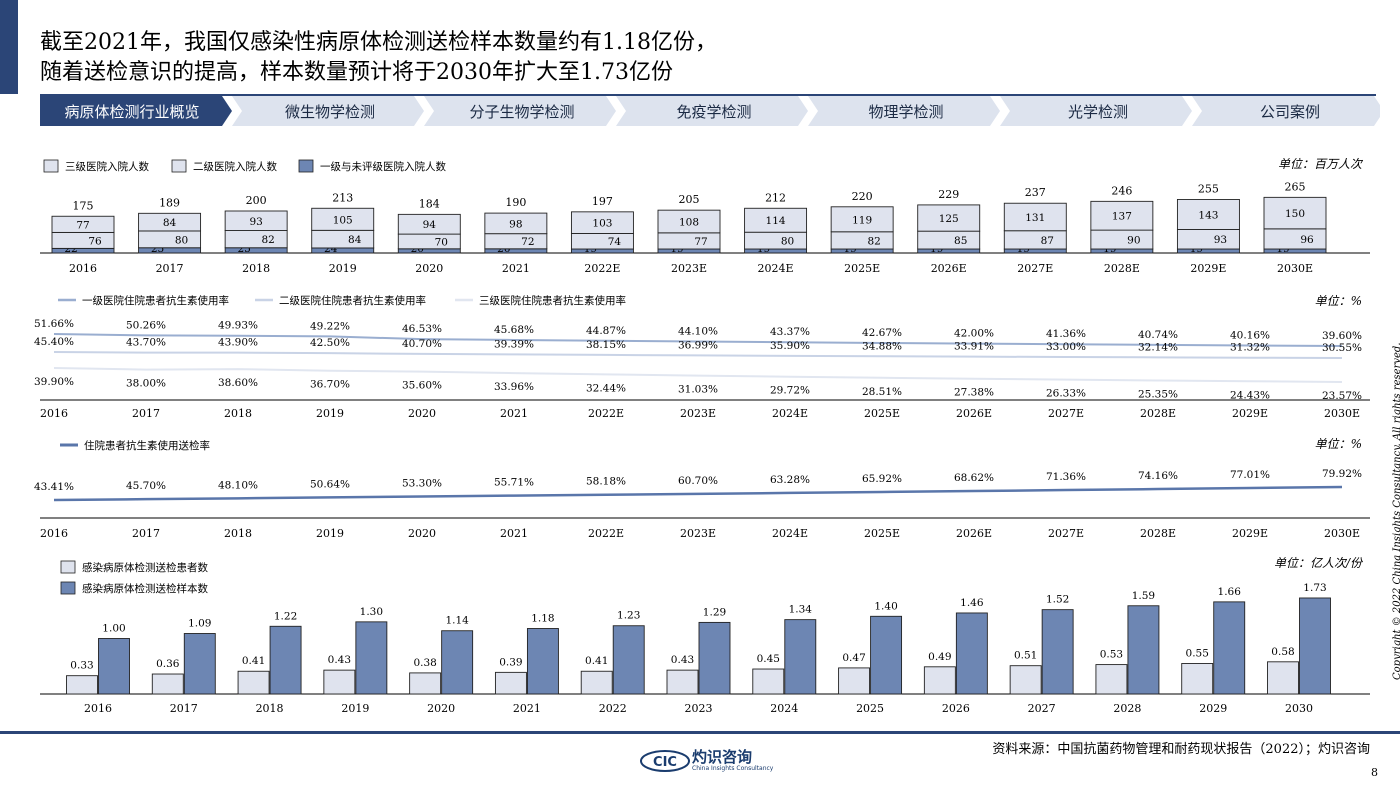 This screenshot has height=788, width=1400. What do you see at coordinates (1181, 749) in the screenshot?
I see `source-note: 资料来源：中国抗菌药物管理和耐药现状报告（2022）；灼识咨询` at bounding box center [1181, 749].